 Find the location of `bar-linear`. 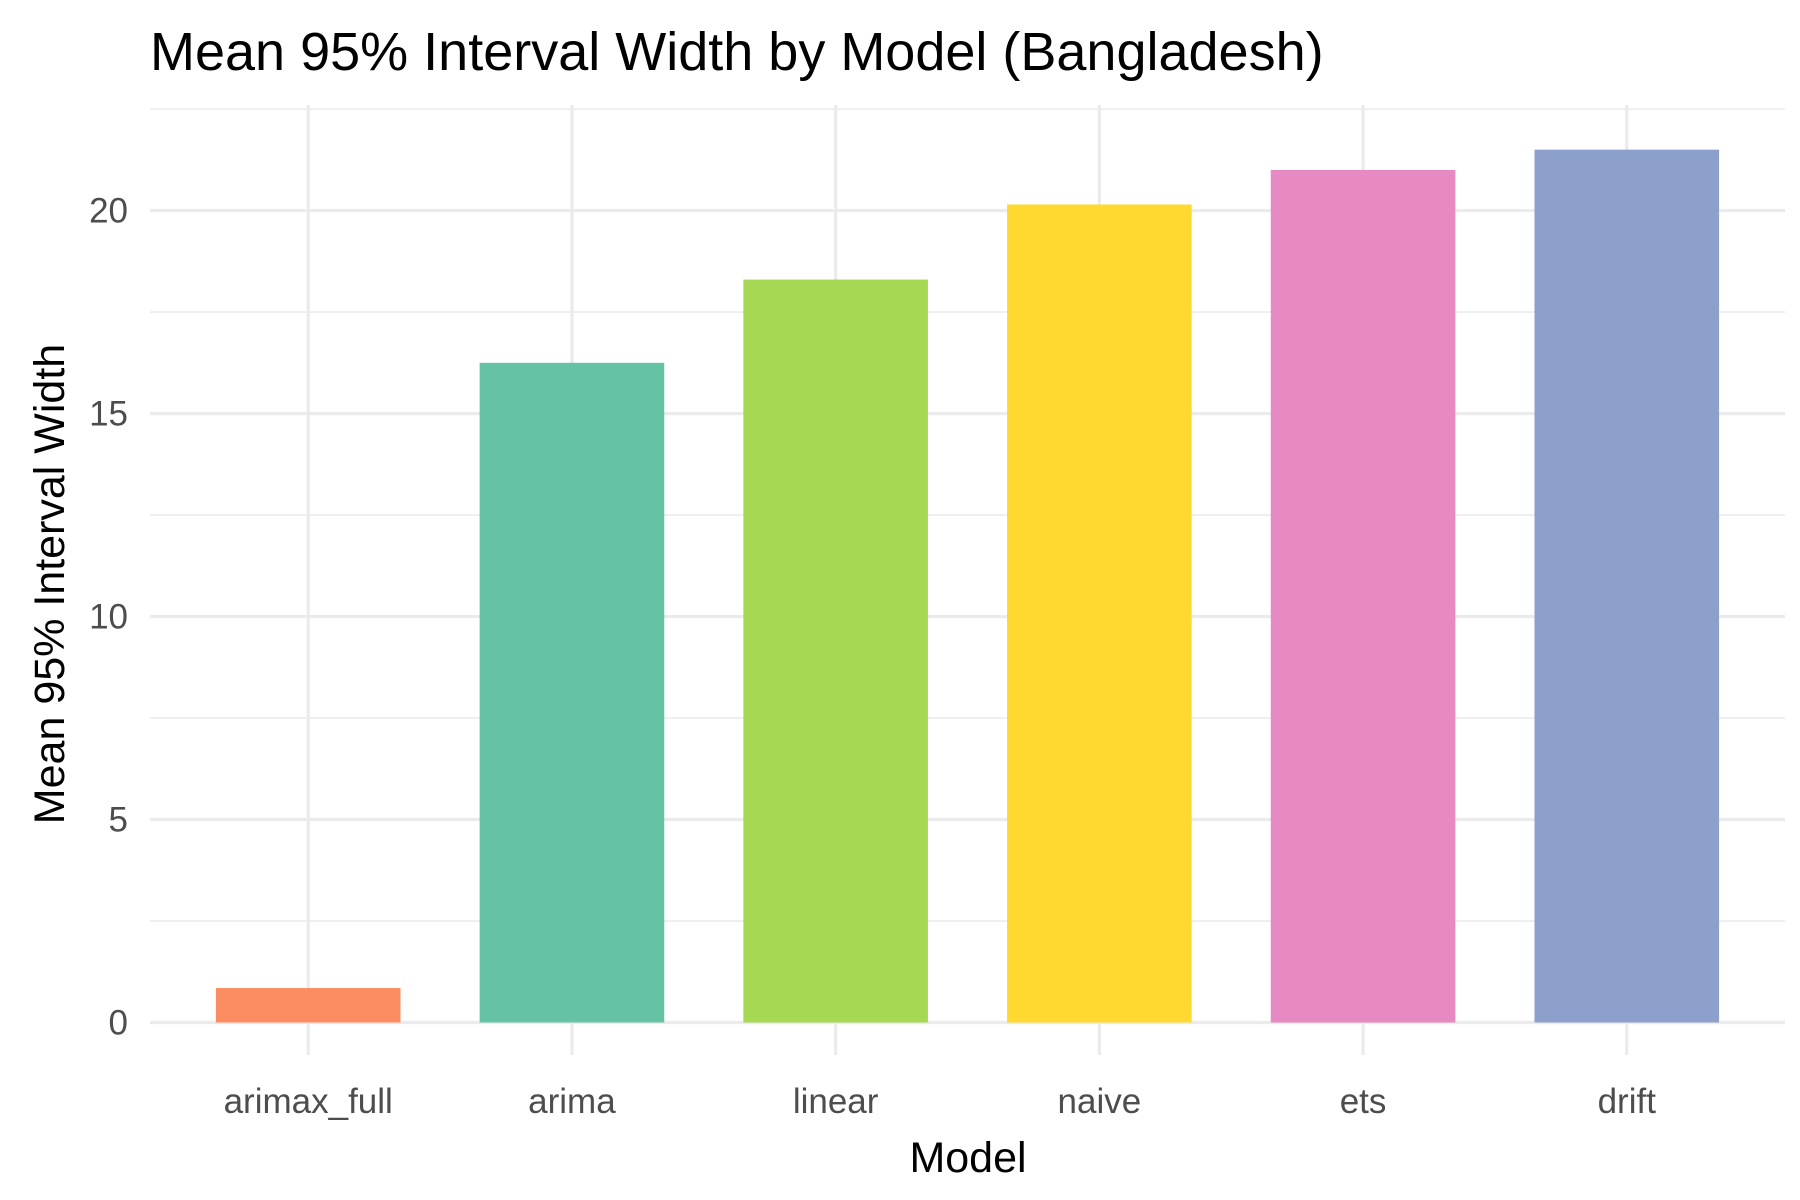

bar-linear is located at coordinates (835, 651).